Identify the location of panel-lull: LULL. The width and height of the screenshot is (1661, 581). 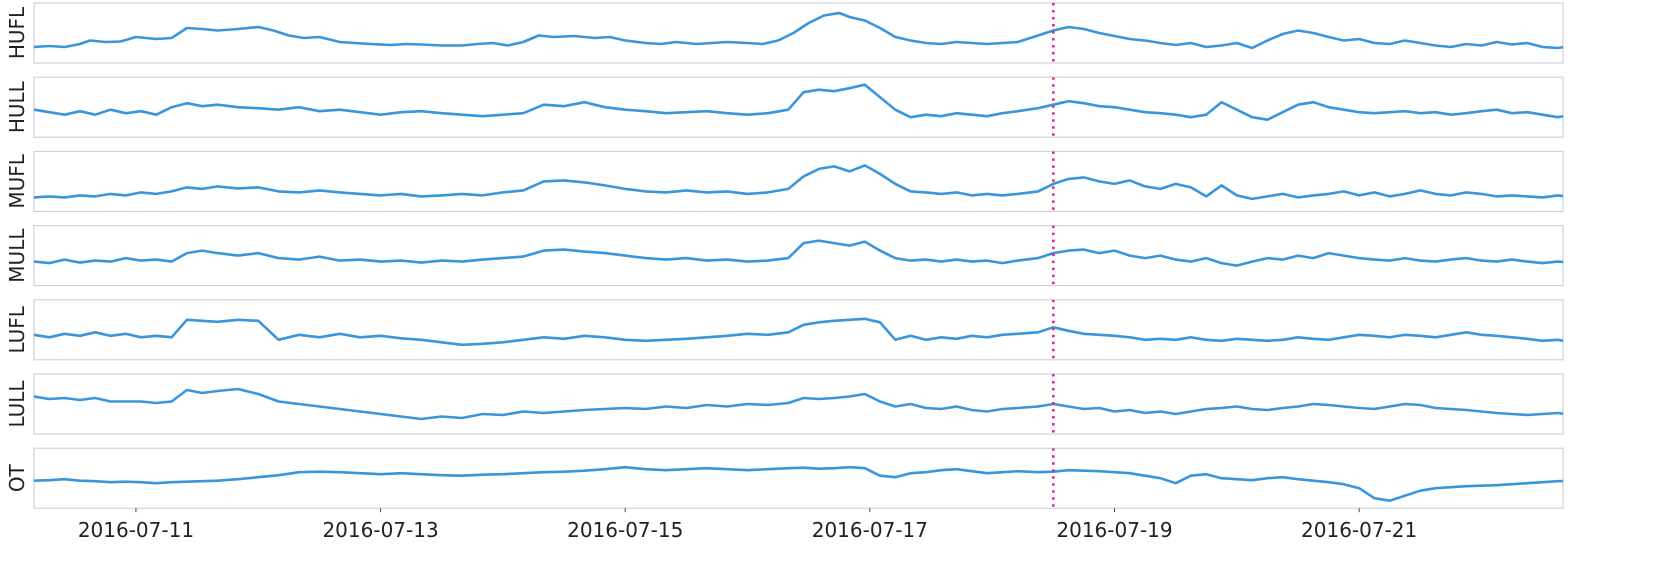
(784, 404).